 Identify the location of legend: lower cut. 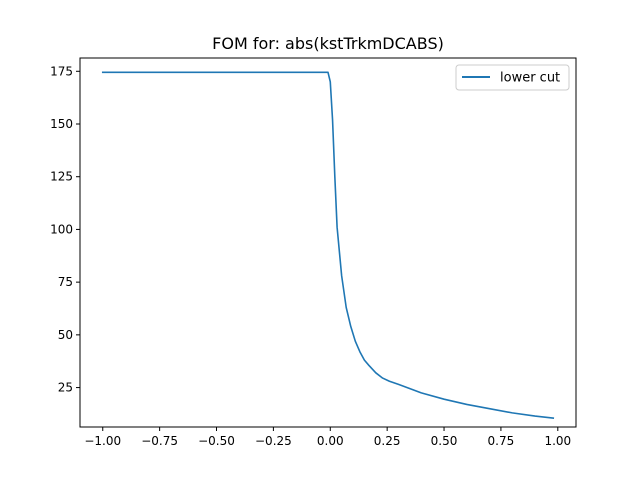
(512, 77).